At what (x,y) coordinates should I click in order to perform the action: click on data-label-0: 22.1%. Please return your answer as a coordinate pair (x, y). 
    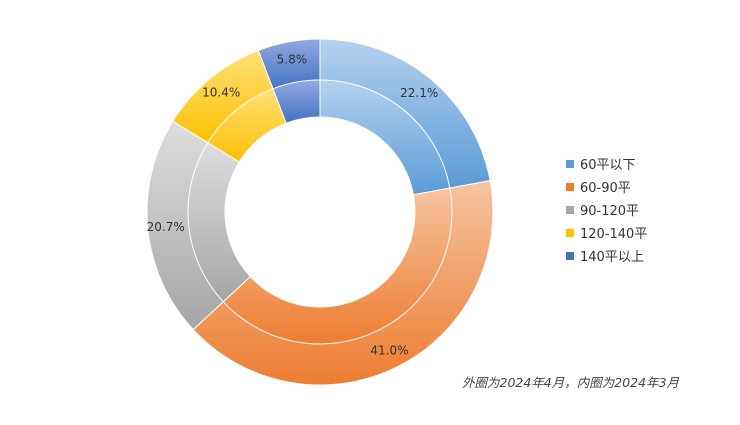
    Looking at the image, I should click on (419, 93).